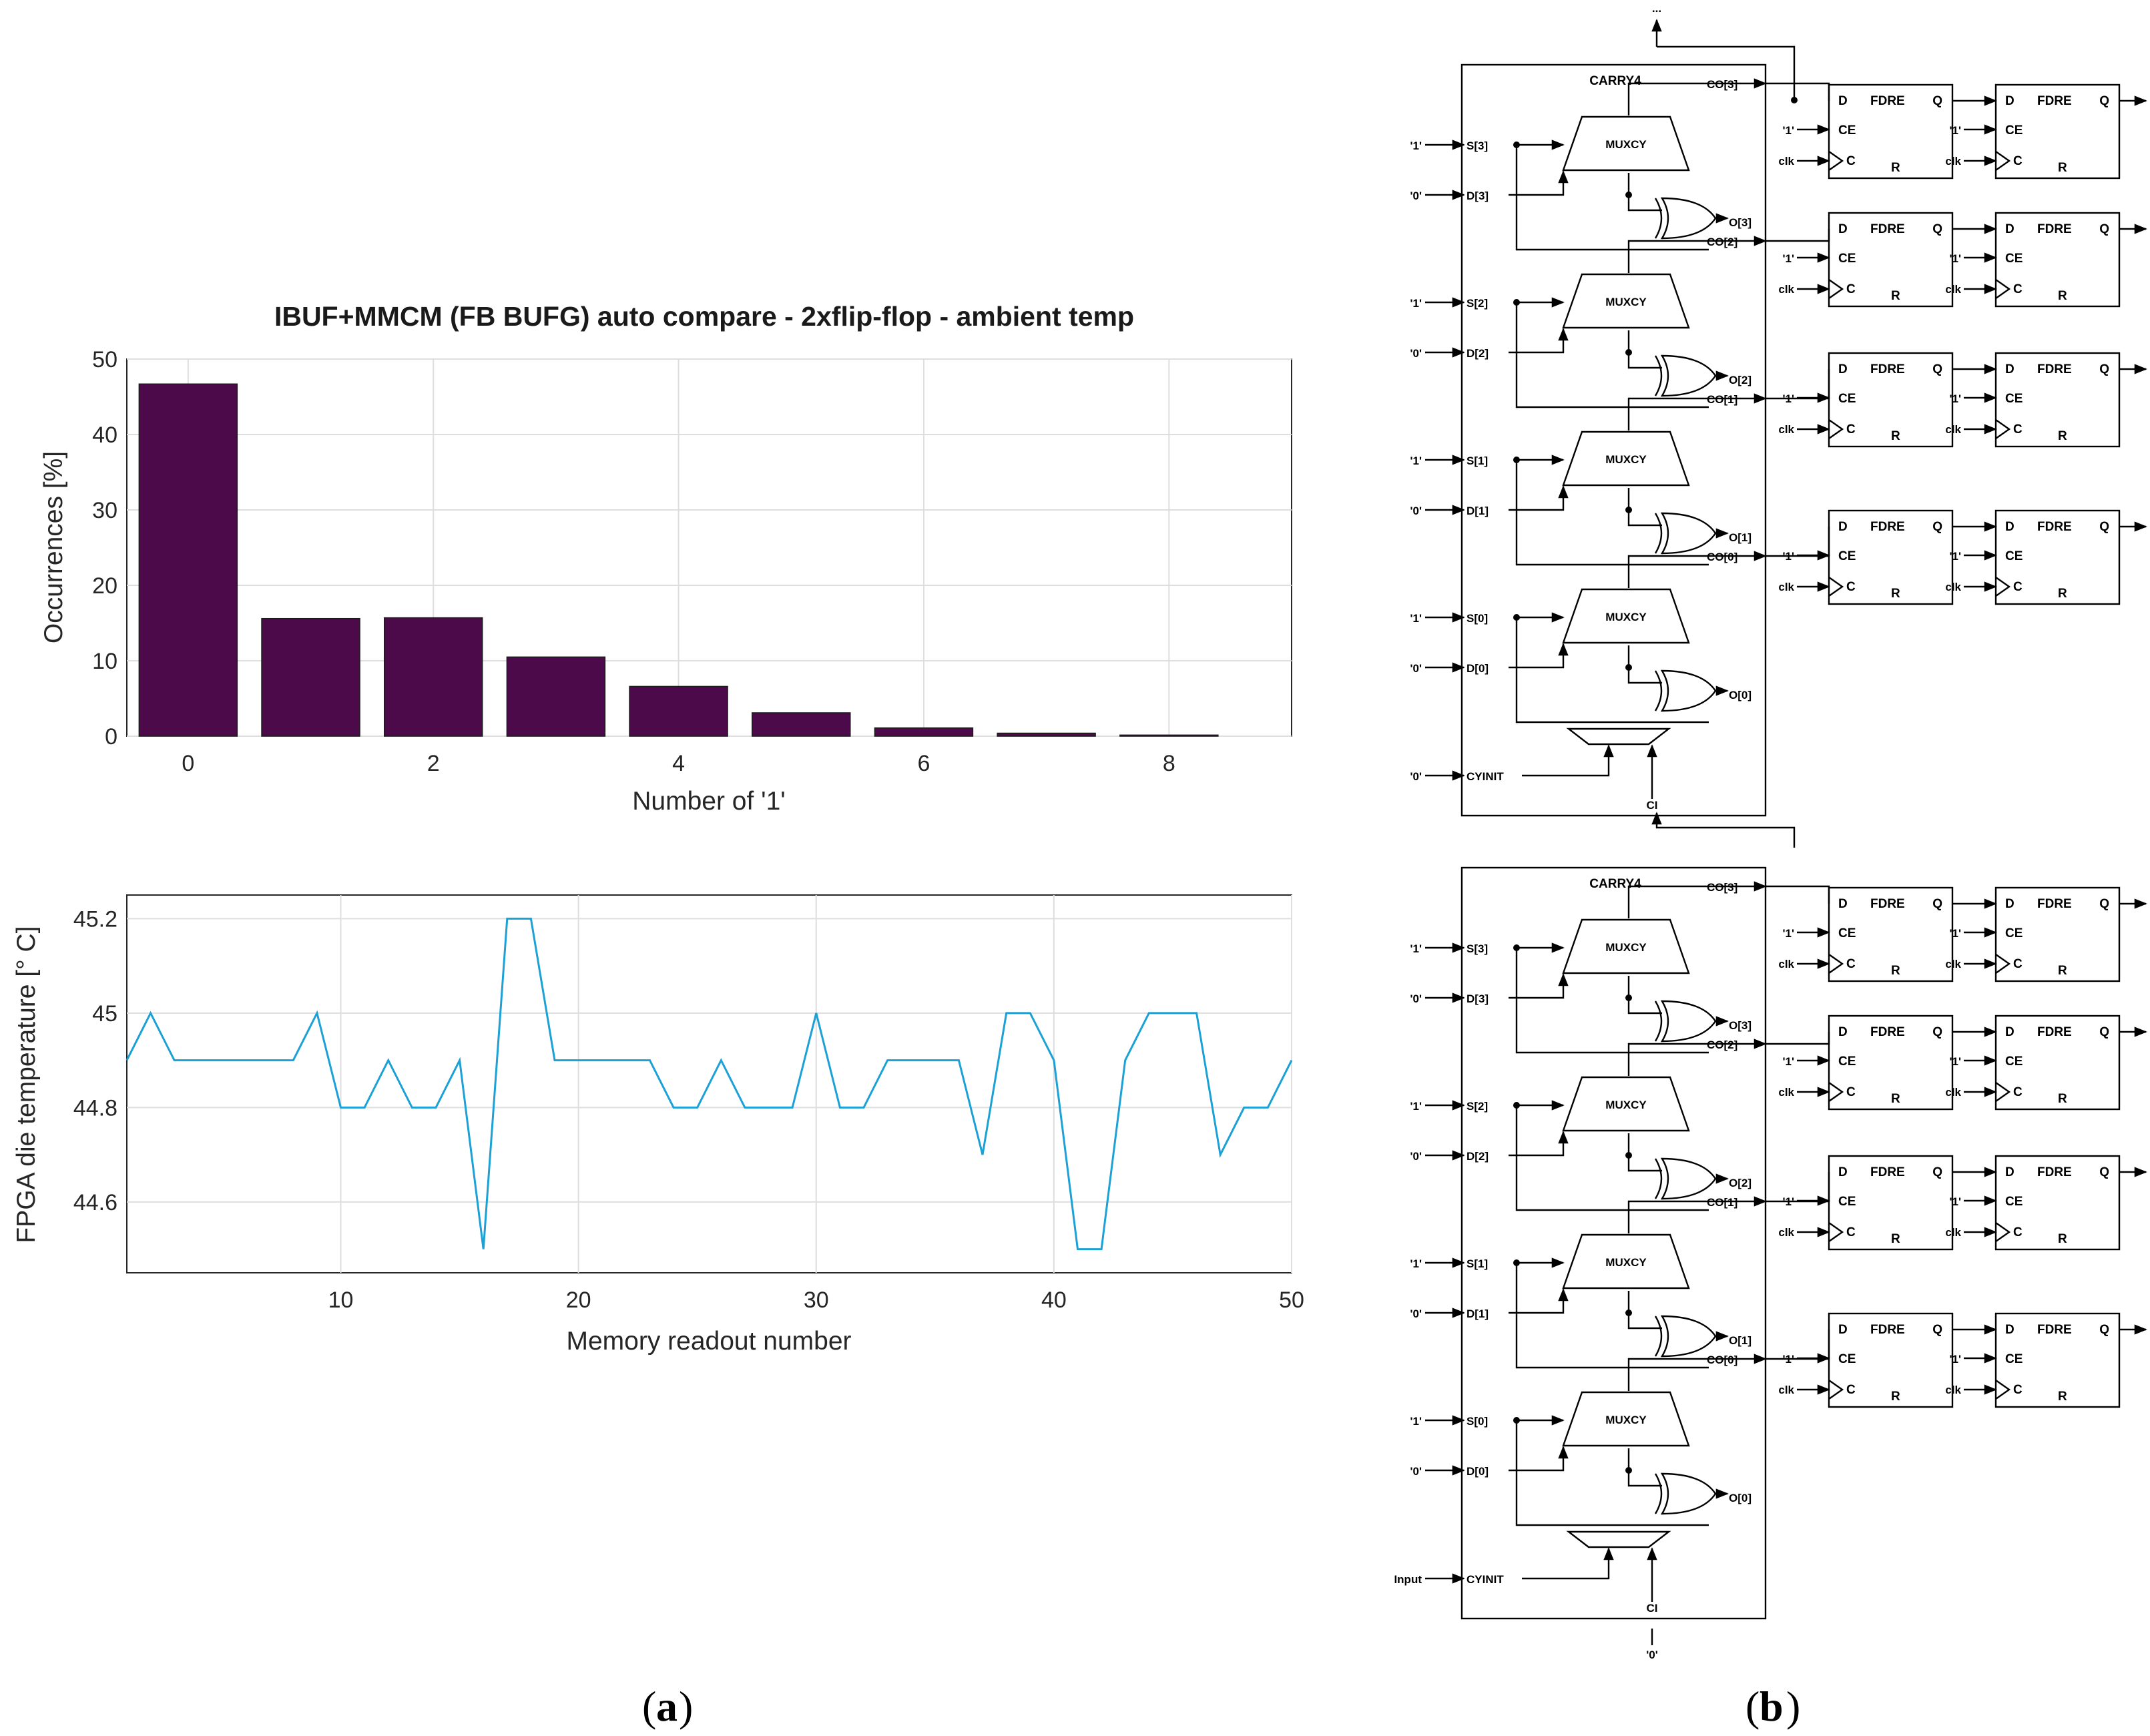 This screenshot has height=1736, width=2150. What do you see at coordinates (1478, 1156) in the screenshot?
I see `d-pin: D[2]` at bounding box center [1478, 1156].